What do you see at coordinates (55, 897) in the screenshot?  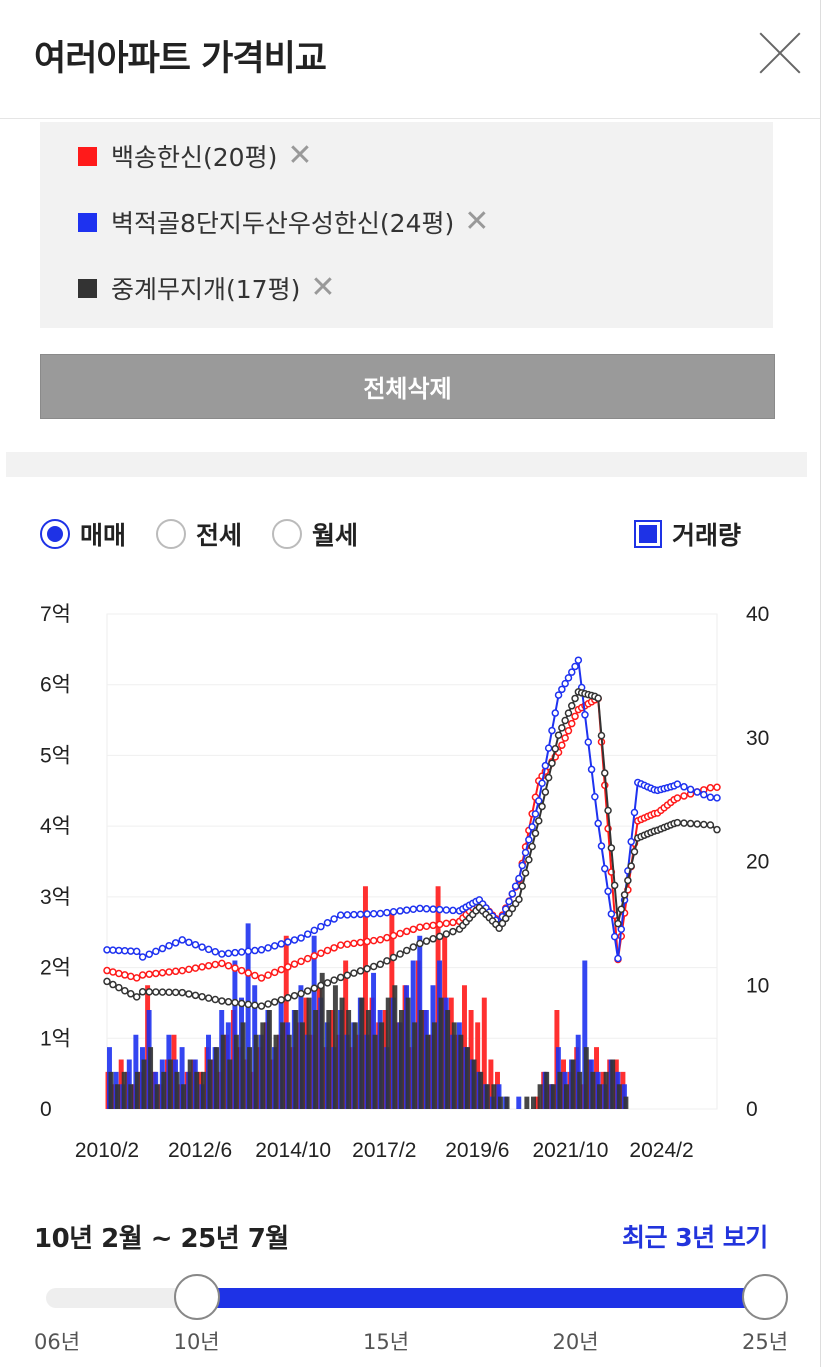 I see `y-left-tick: 3억` at bounding box center [55, 897].